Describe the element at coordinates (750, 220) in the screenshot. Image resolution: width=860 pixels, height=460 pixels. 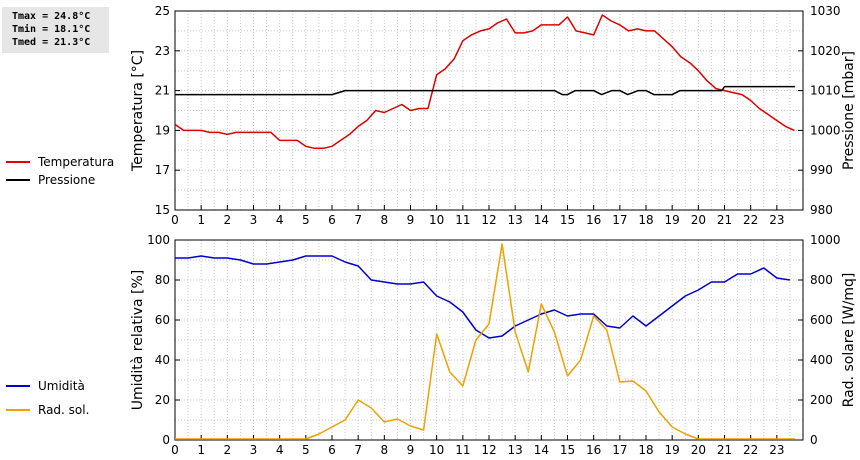
I see `temp-x-tick-label: 22` at that location.